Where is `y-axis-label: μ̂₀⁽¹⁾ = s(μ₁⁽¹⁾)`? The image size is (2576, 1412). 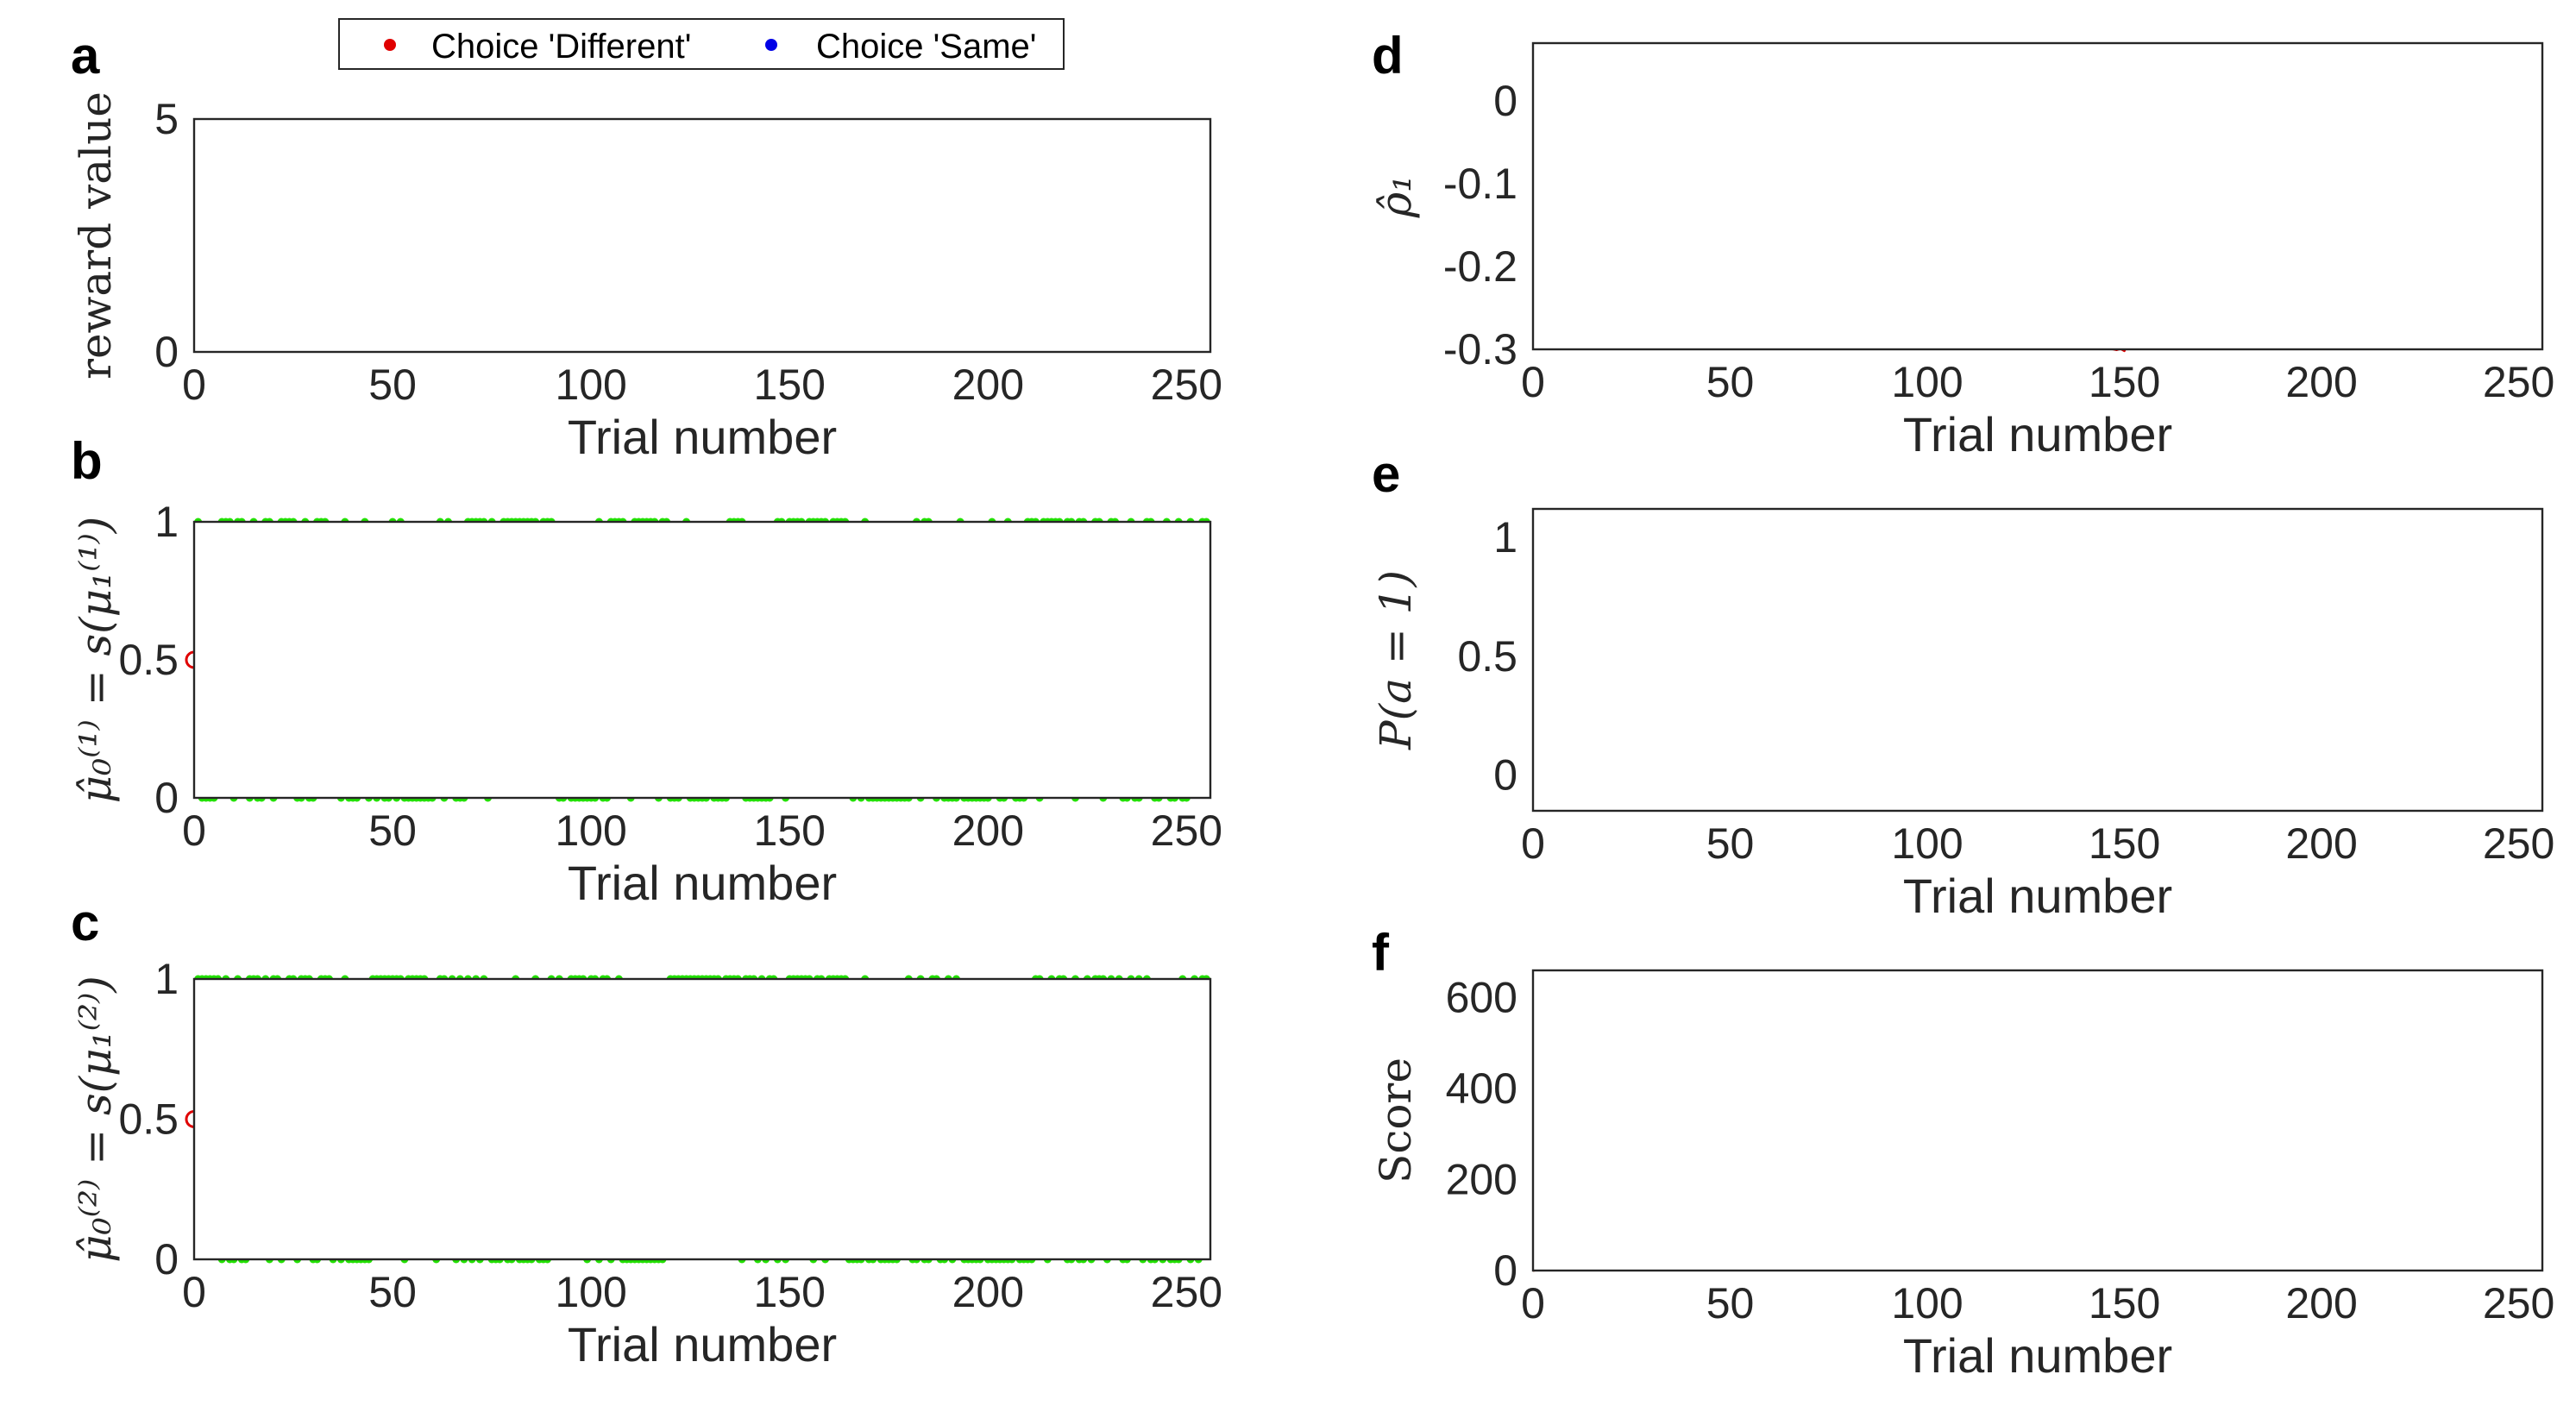 y-axis-label: μ̂₀⁽¹⁾ = s(μ₁⁽¹⁾) is located at coordinates (96, 660).